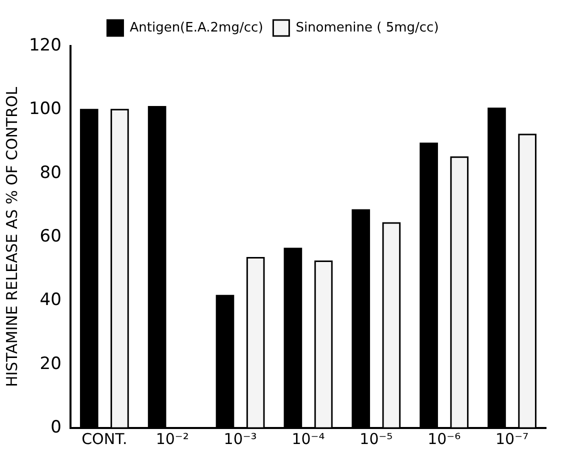 The width and height of the screenshot is (566, 452). What do you see at coordinates (11, 237) in the screenshot?
I see `y-axis-title: HISTAMINE RELEASE AS % OF CONTROL` at bounding box center [11, 237].